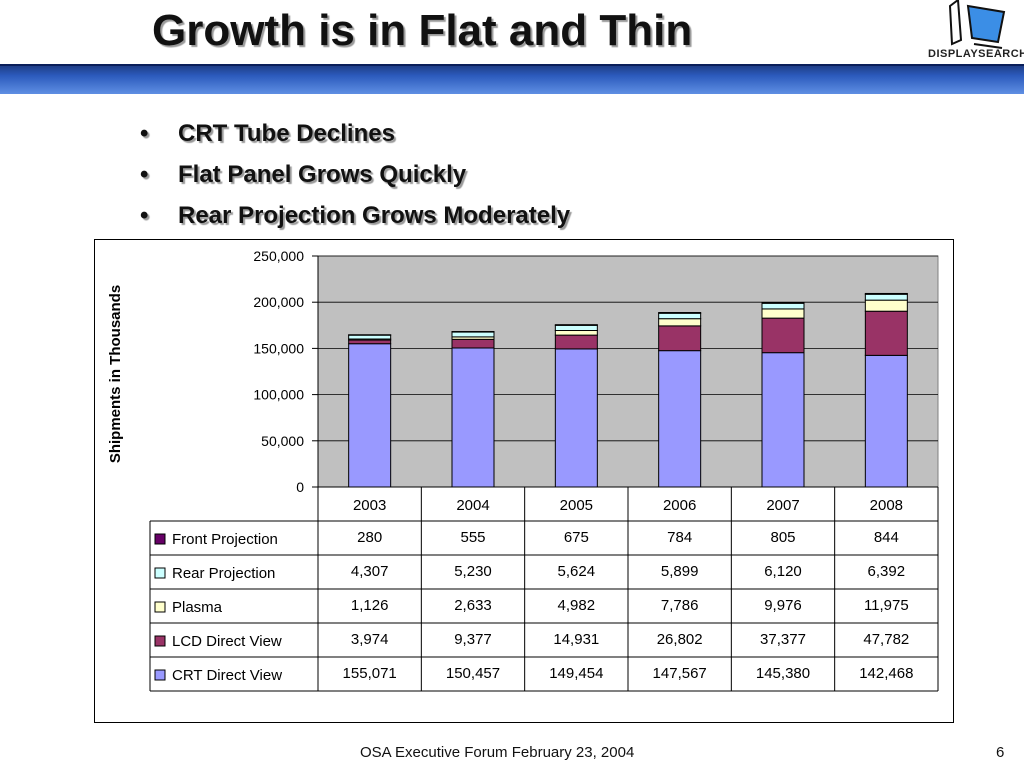  Describe the element at coordinates (680, 639) in the screenshot. I see `data-label: 26,802` at that location.